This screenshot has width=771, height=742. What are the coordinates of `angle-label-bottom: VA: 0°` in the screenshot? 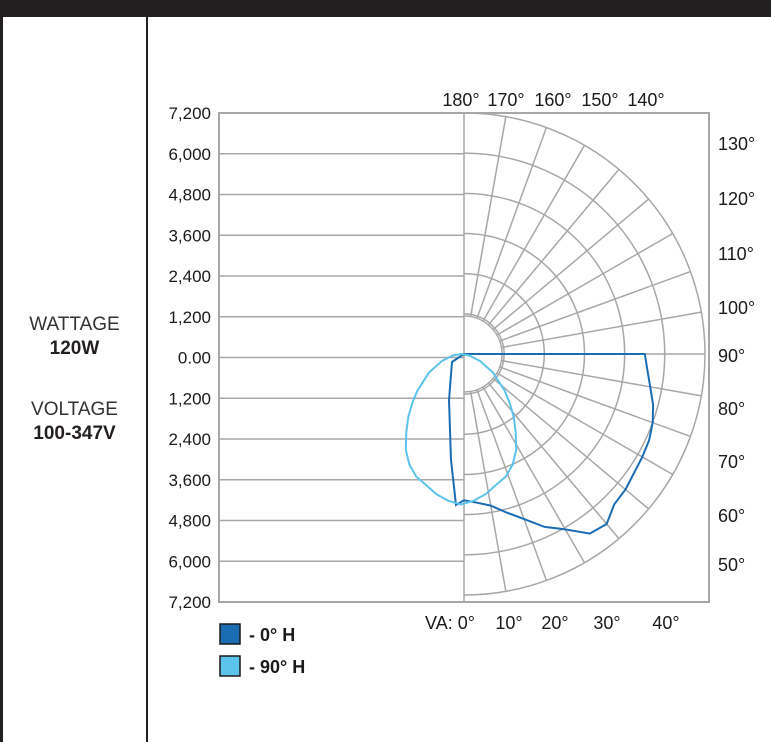 It's located at (450, 623).